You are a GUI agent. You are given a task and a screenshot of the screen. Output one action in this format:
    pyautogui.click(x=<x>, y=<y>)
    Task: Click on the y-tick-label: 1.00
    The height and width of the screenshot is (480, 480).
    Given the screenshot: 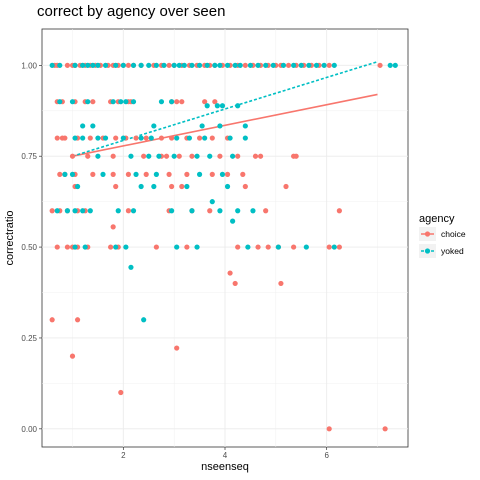 What is the action you would take?
    pyautogui.click(x=29, y=65)
    